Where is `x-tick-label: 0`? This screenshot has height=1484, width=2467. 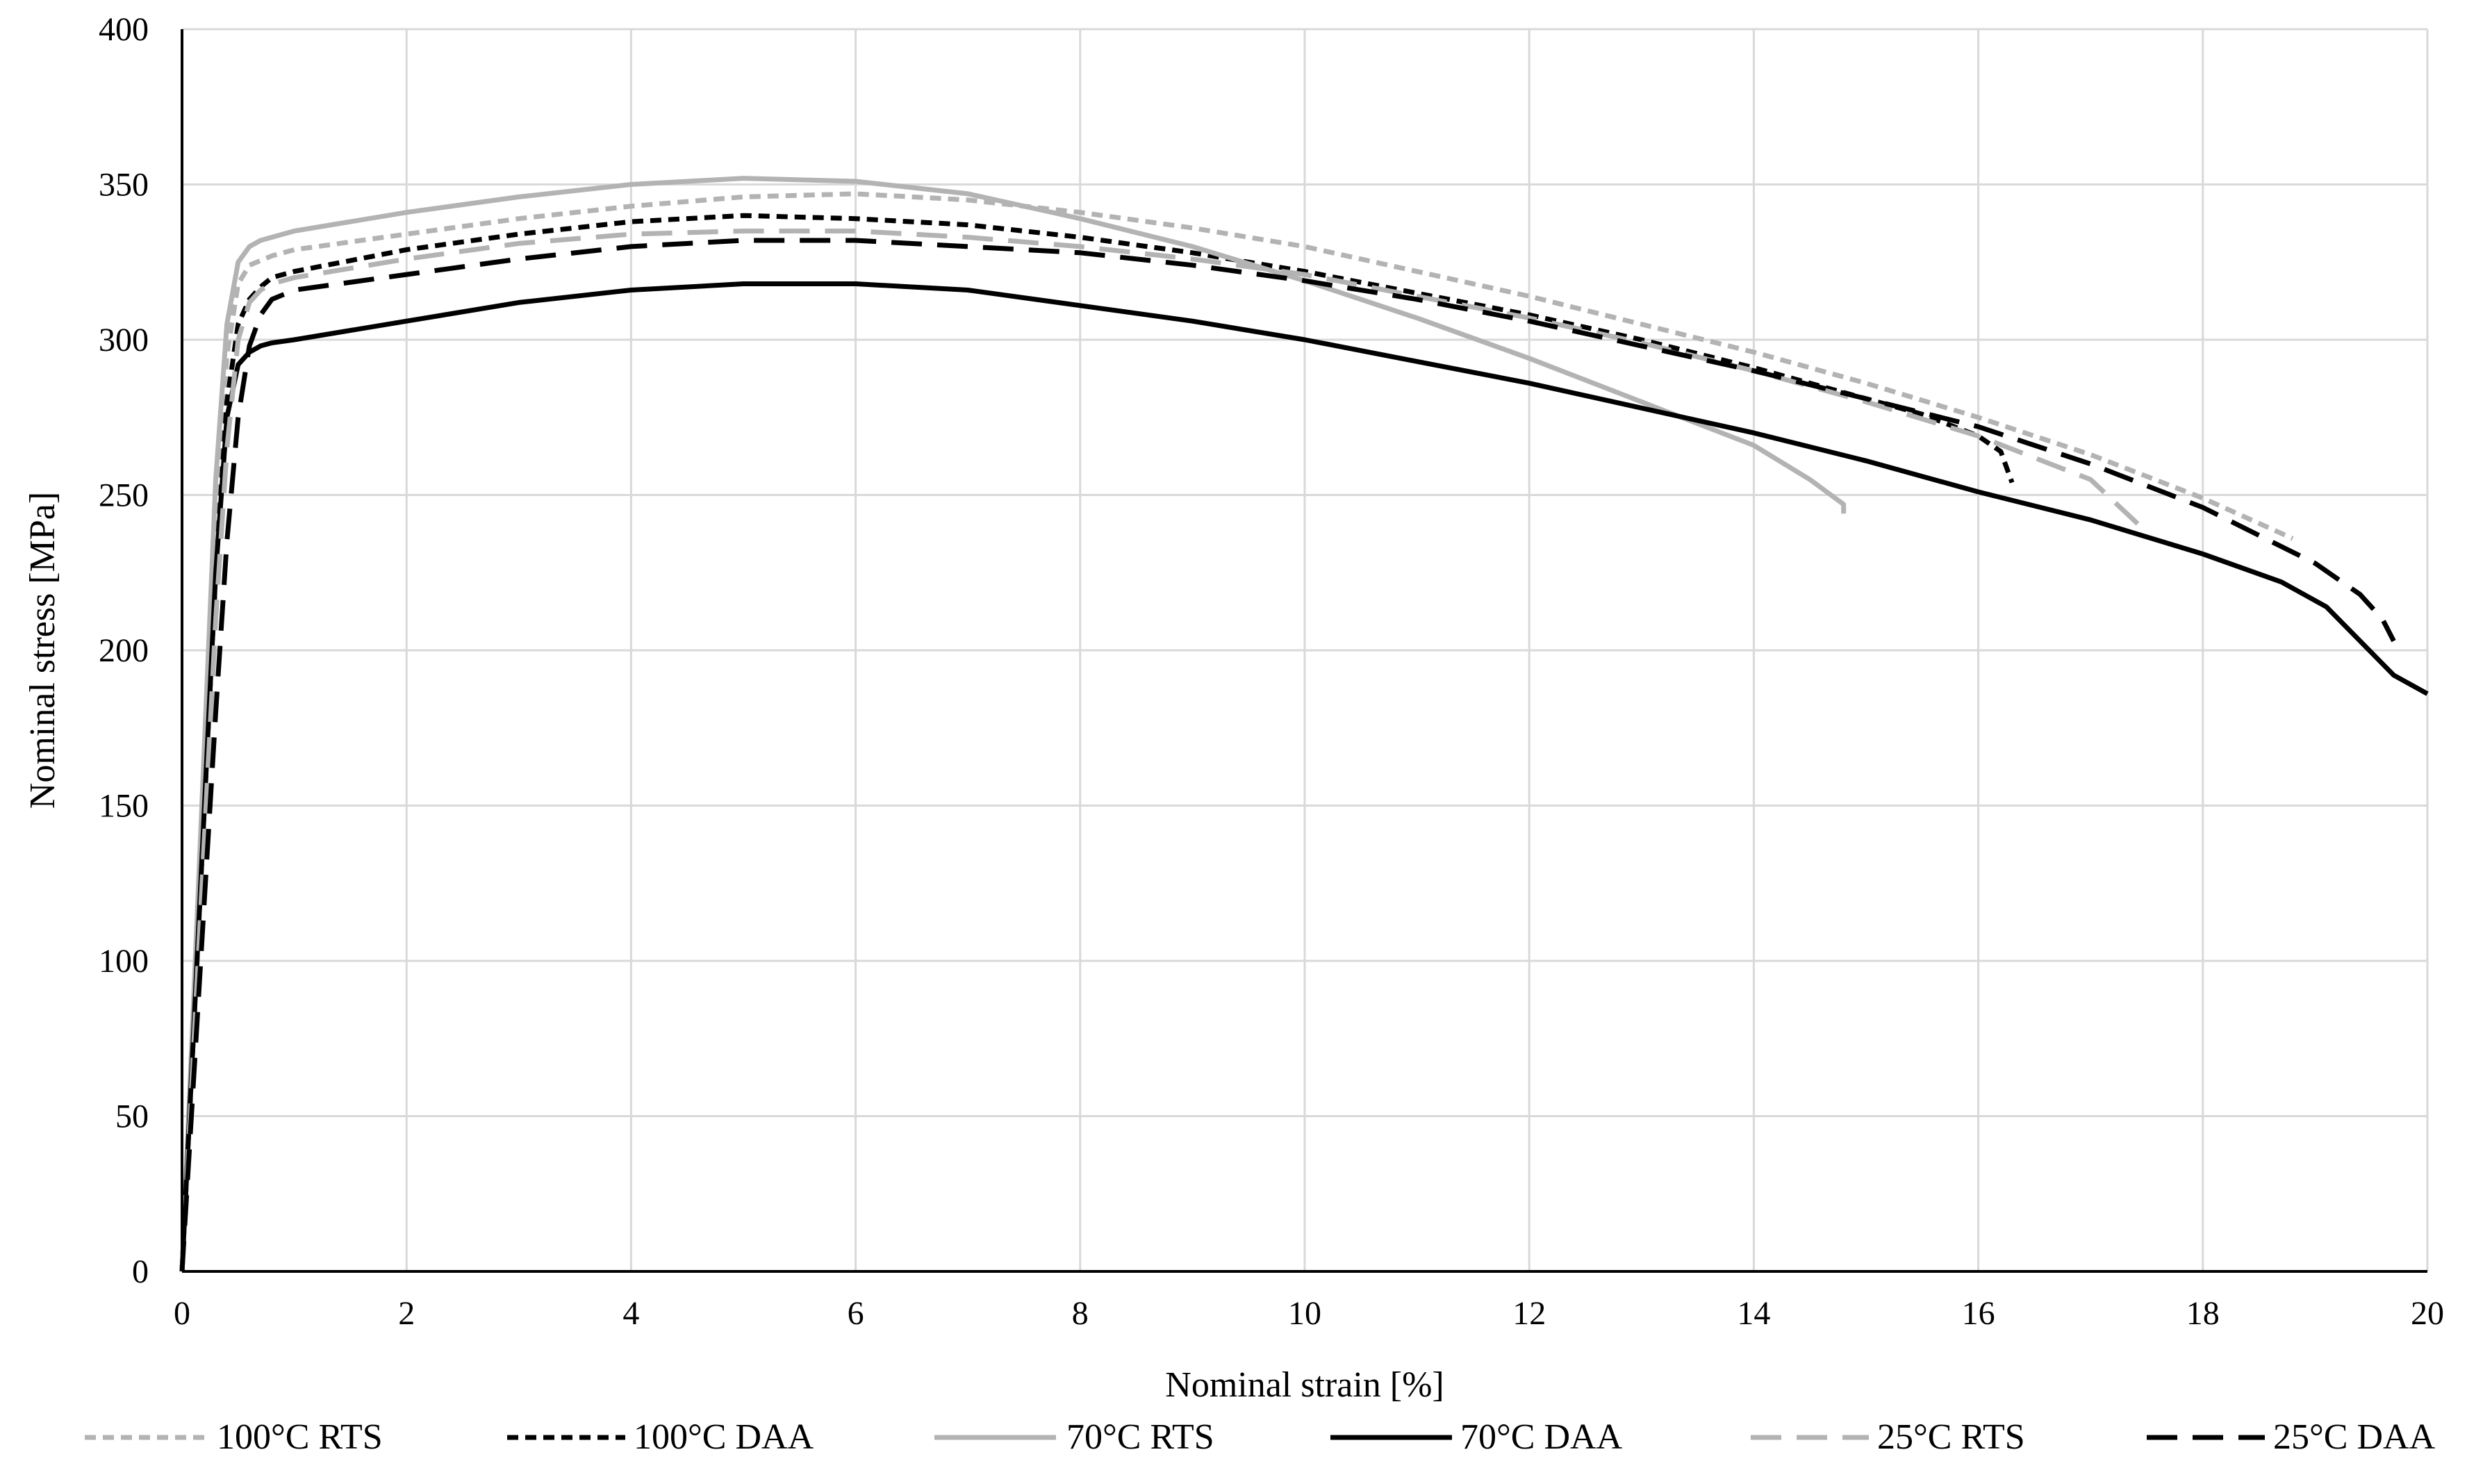
x-tick-label: 0 is located at coordinates (182, 1313).